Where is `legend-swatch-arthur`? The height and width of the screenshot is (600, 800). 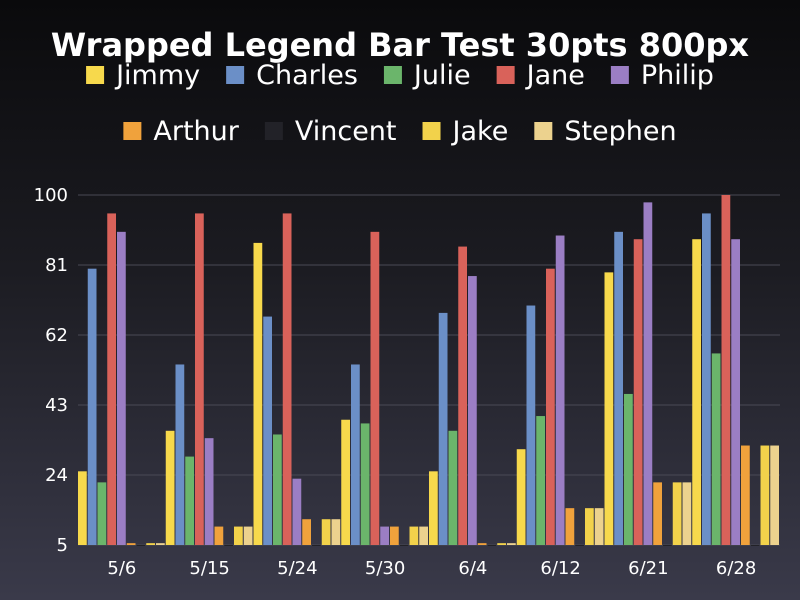
legend-swatch-arthur is located at coordinates (132, 131).